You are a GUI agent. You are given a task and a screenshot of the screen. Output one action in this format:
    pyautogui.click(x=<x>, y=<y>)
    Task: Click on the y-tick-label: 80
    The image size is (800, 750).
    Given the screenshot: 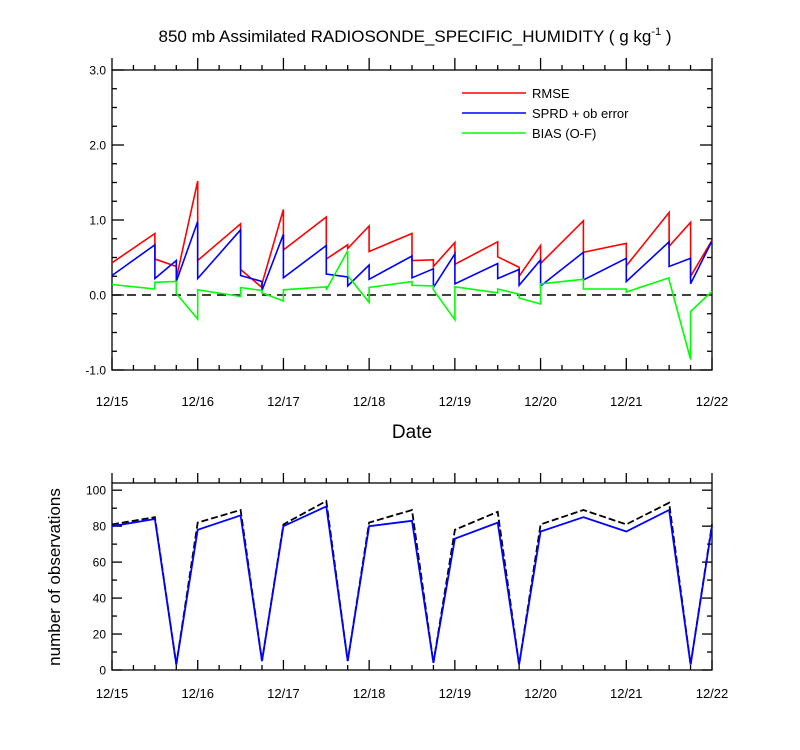 What is the action you would take?
    pyautogui.click(x=100, y=527)
    